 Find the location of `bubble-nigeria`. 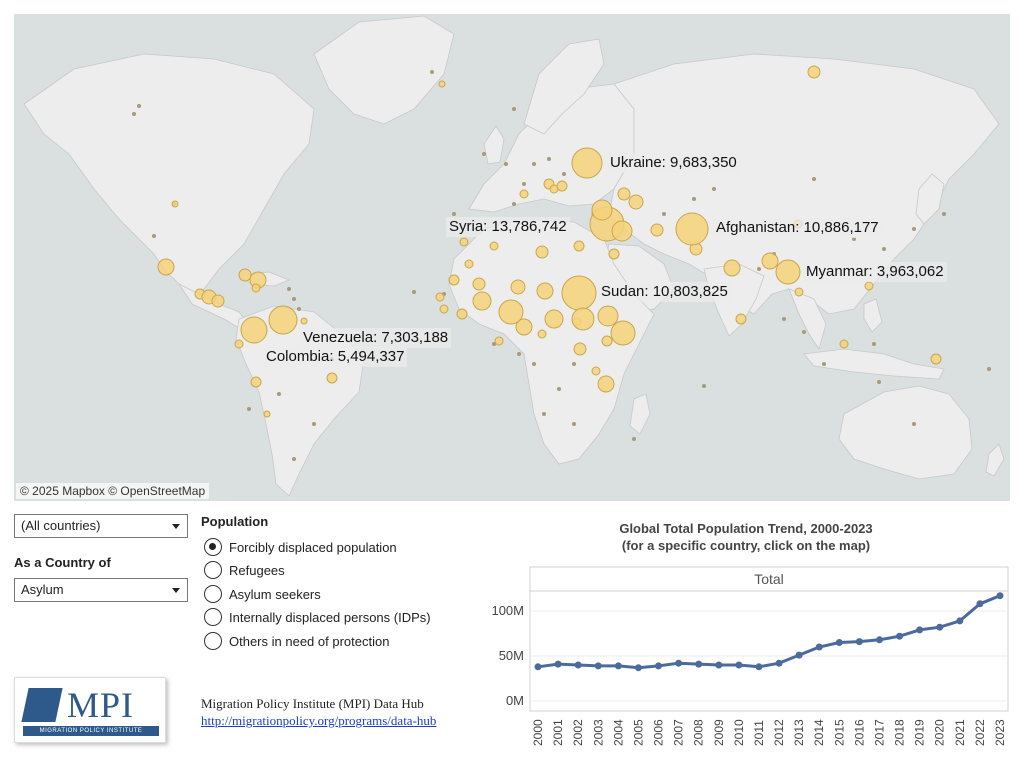

bubble-nigeria is located at coordinates (482, 301).